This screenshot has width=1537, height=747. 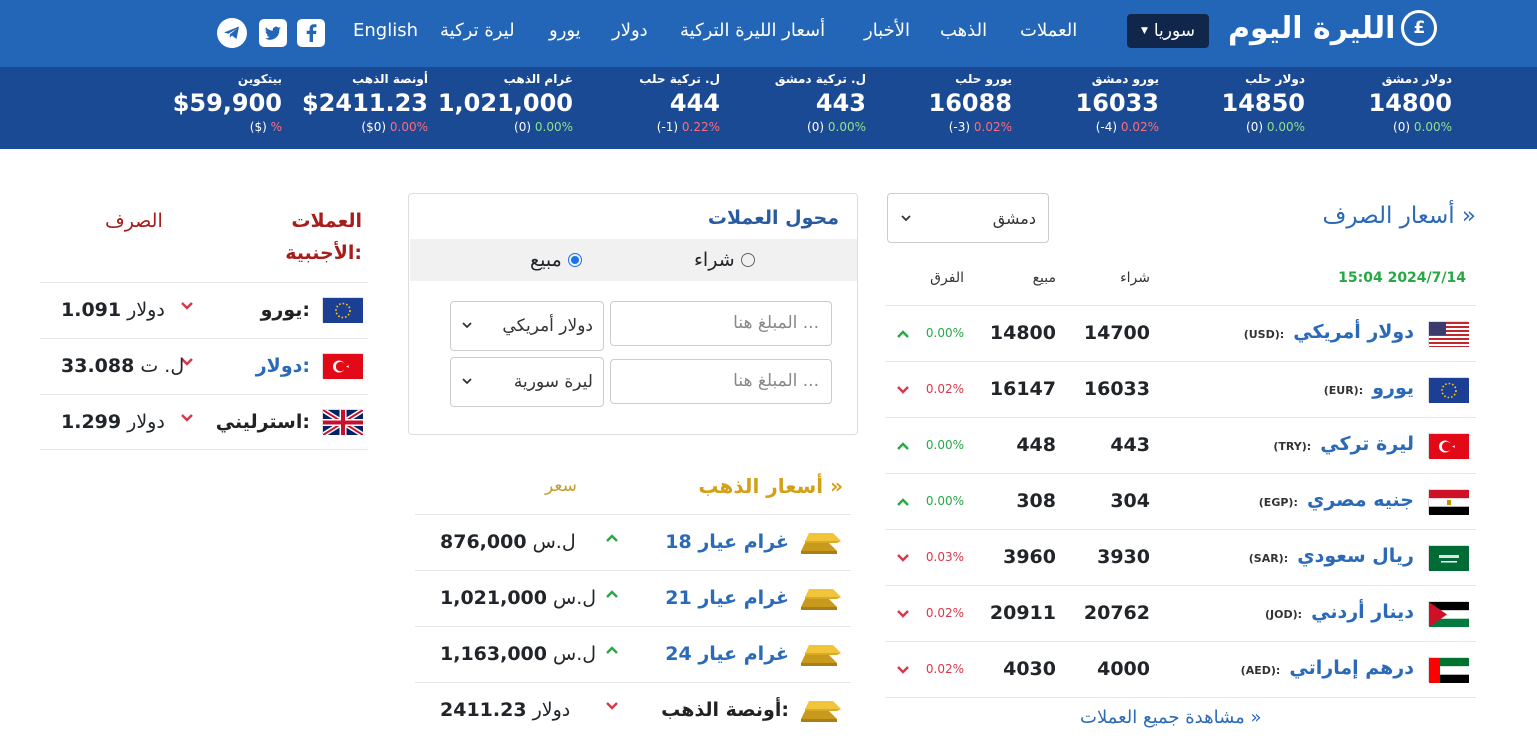 I want to click on telegram-icon, so click(x=232, y=33).